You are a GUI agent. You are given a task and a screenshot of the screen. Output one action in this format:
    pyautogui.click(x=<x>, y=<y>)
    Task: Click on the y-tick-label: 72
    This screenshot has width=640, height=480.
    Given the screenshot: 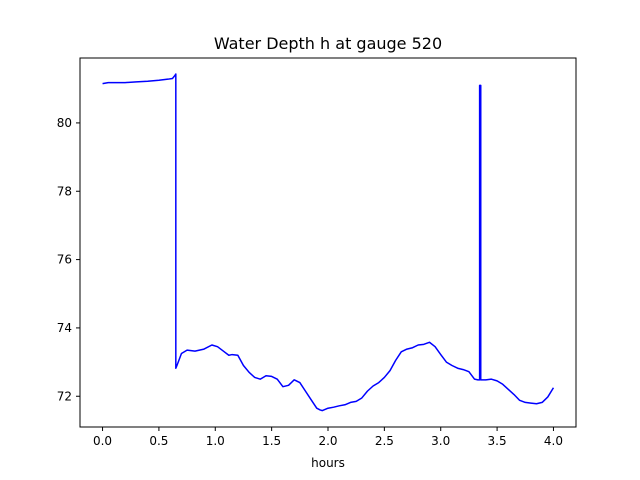 What is the action you would take?
    pyautogui.click(x=64, y=396)
    